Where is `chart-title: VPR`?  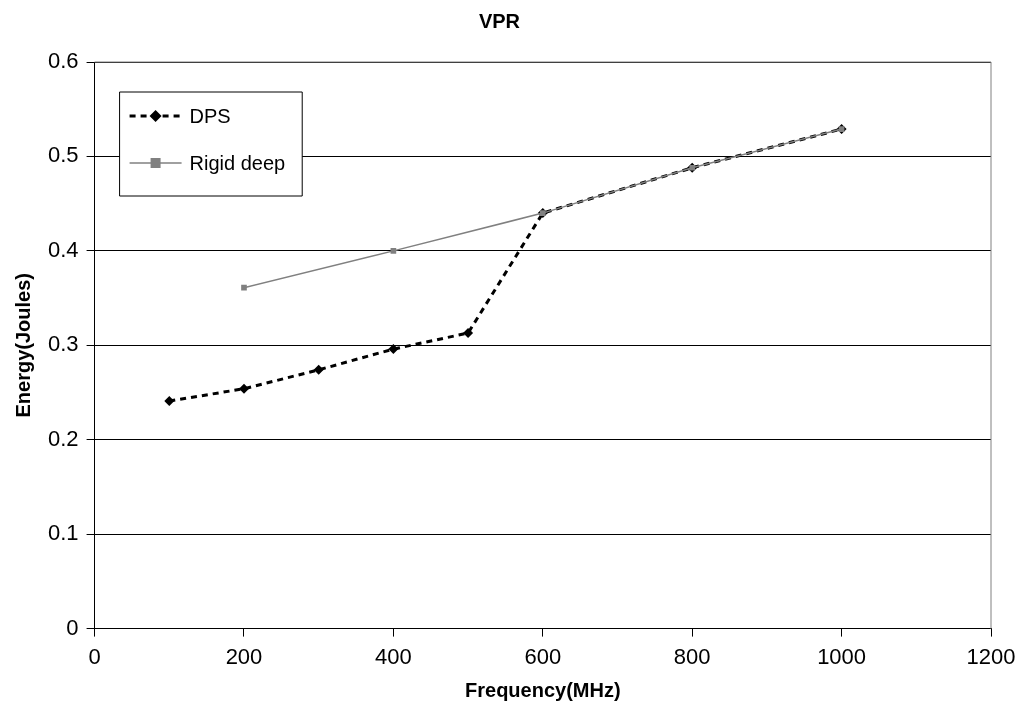
chart-title: VPR is located at coordinates (499, 20).